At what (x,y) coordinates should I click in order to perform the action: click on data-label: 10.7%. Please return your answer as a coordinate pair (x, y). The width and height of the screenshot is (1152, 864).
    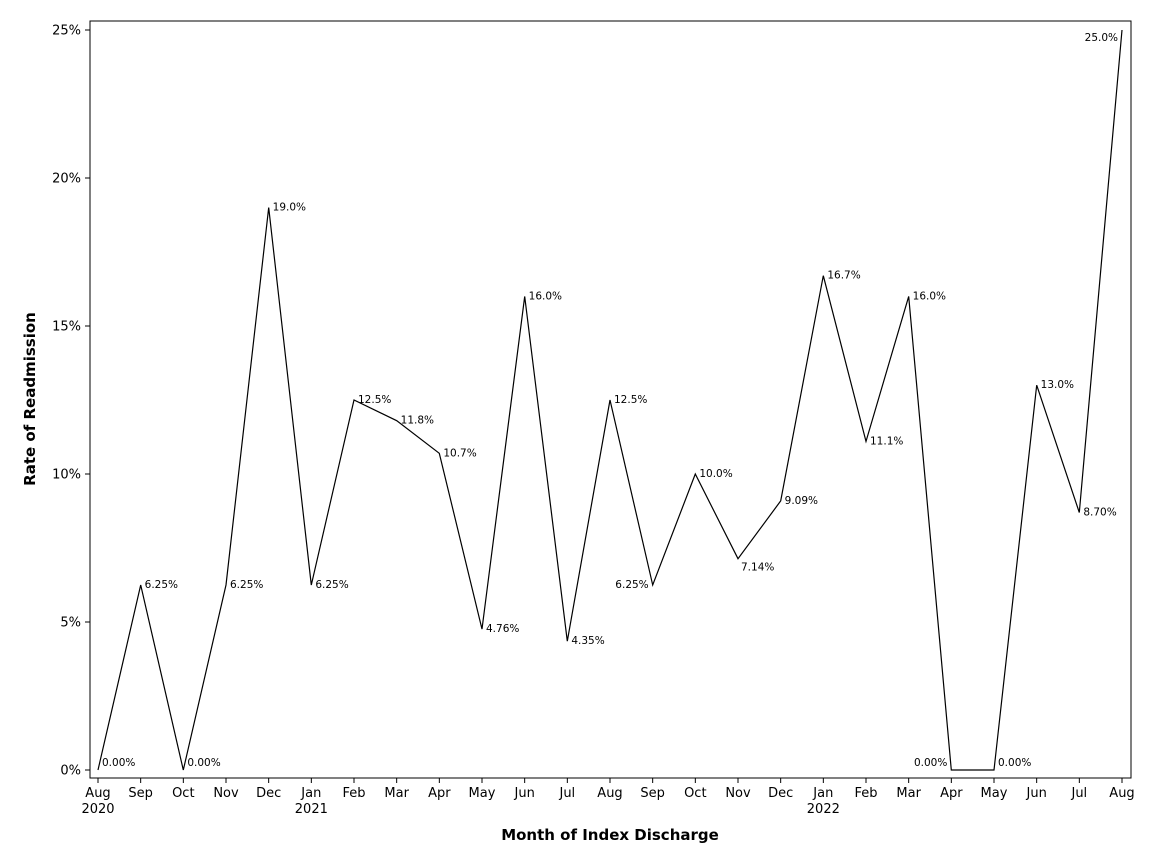
    Looking at the image, I should click on (459, 453).